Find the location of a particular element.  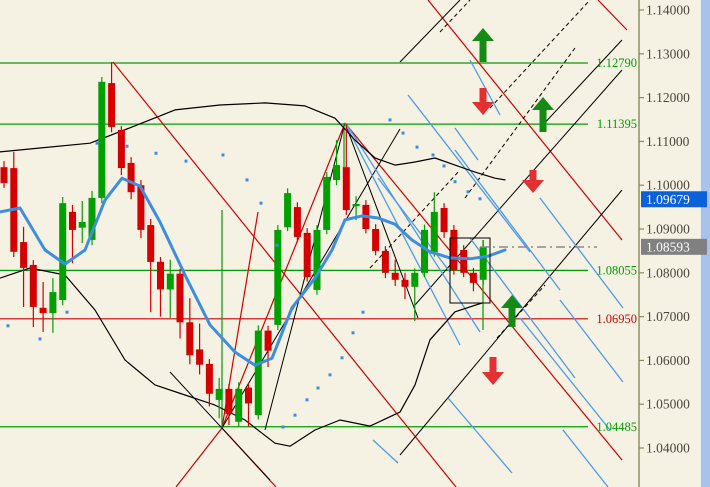

y-axis-tick-label: 1.13000 is located at coordinates (668, 53).